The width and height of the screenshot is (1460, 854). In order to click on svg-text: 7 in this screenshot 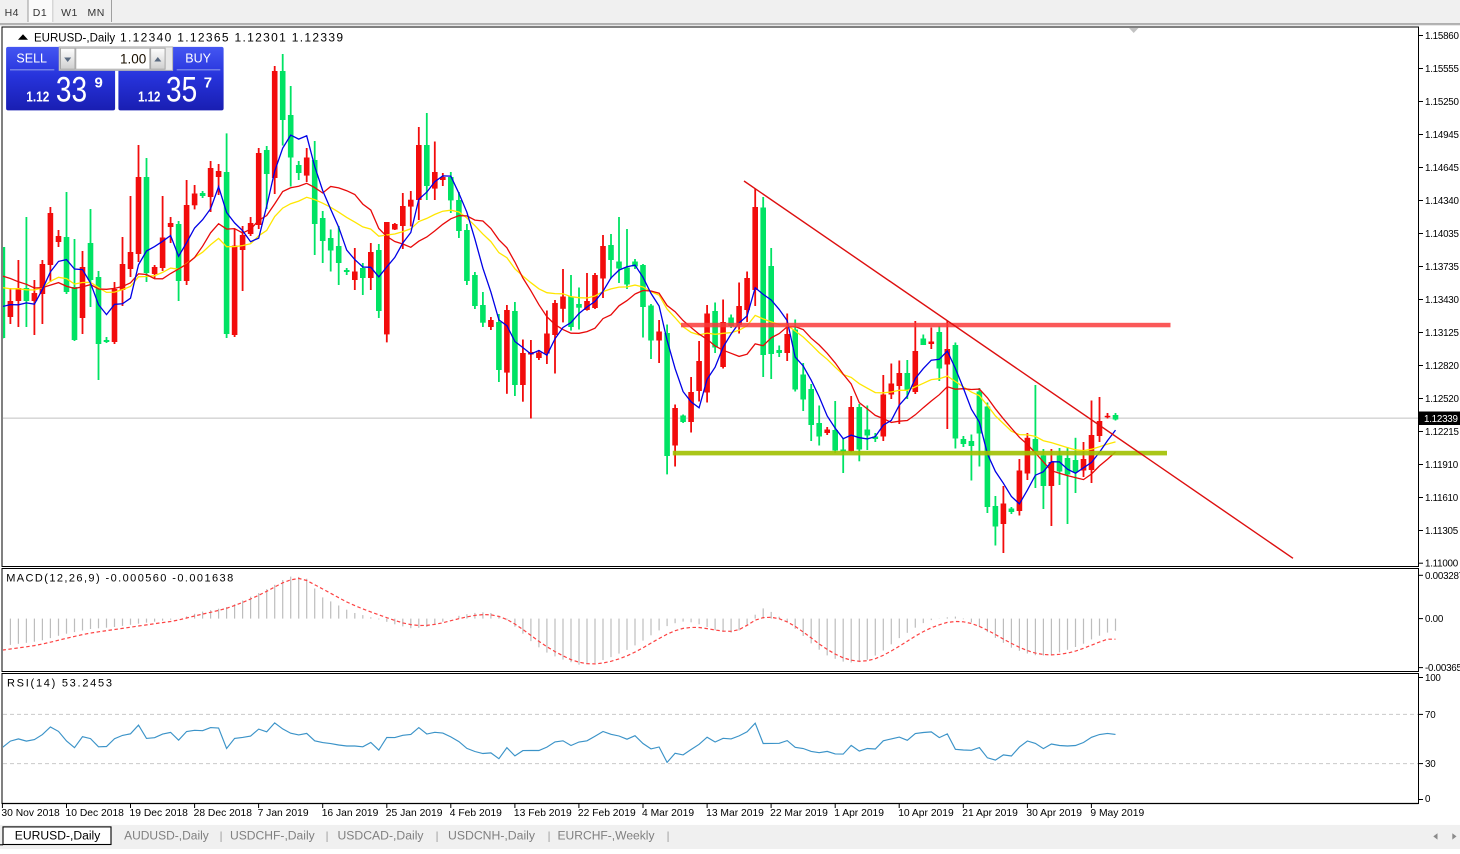, I will do `click(208, 83)`.